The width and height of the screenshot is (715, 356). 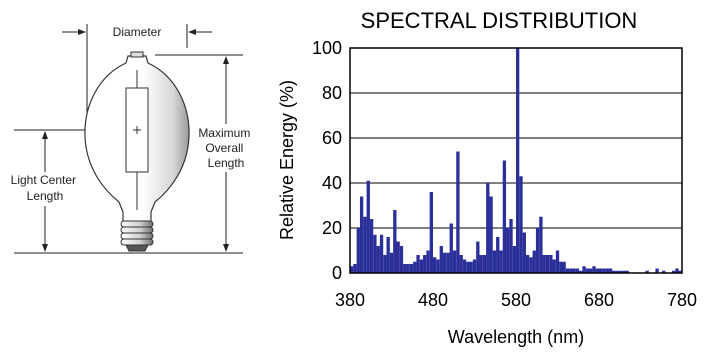 I want to click on x-tick-labels: 380 480 580 680 780, so click(x=516, y=300).